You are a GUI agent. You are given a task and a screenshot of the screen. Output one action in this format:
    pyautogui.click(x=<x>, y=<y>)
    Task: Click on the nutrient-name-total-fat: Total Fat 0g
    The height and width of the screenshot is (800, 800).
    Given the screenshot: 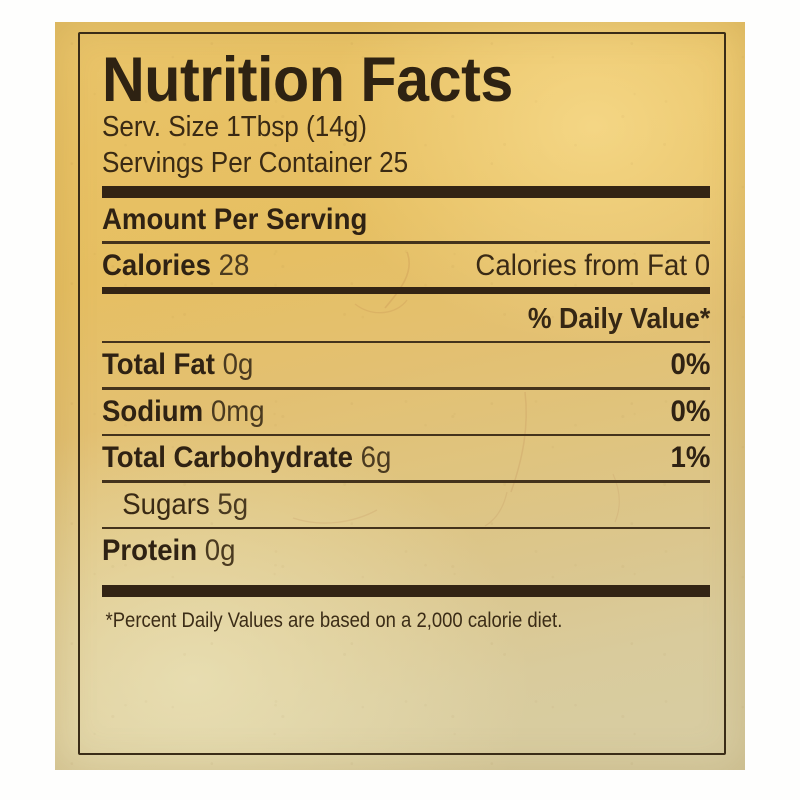 What is the action you would take?
    pyautogui.click(x=177, y=365)
    